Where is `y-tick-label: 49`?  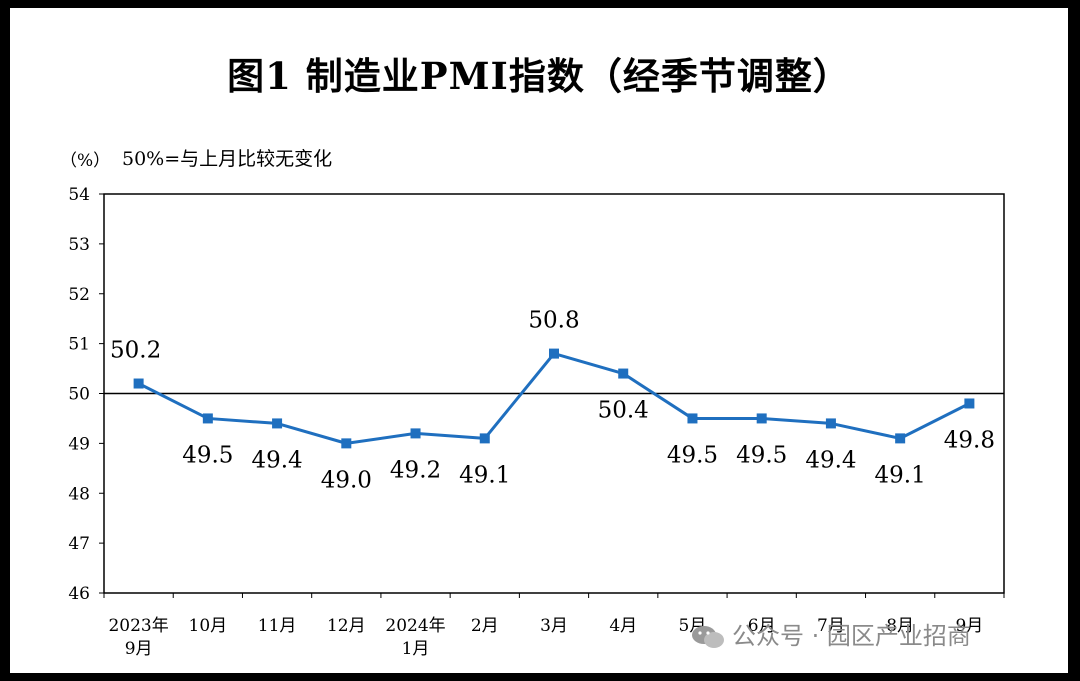
y-tick-label: 49 is located at coordinates (79, 444).